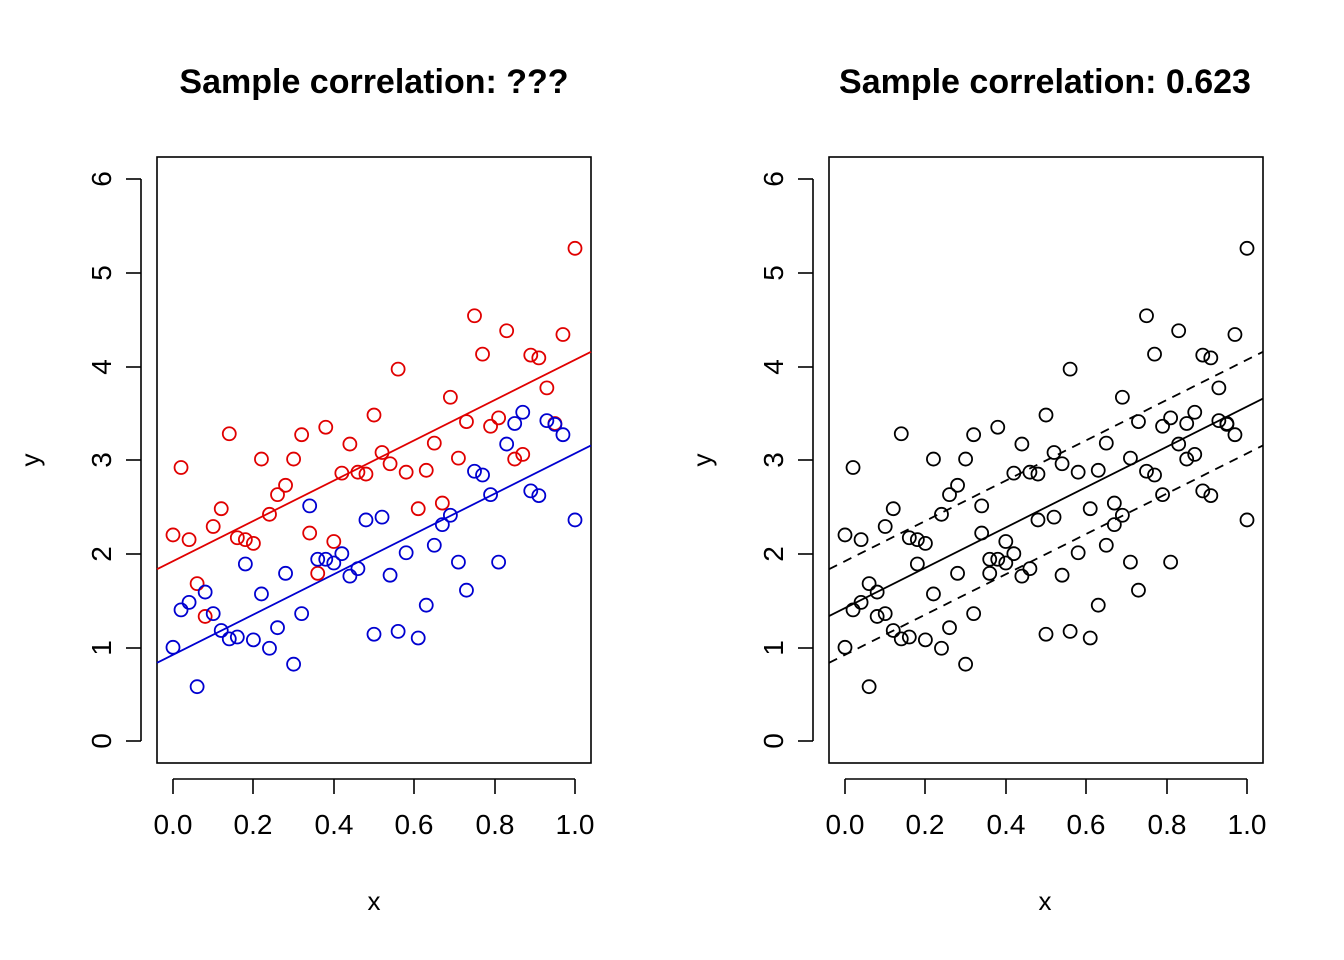 The width and height of the screenshot is (1344, 960). I want to click on x-tick: 0.8, so click(1167, 809).